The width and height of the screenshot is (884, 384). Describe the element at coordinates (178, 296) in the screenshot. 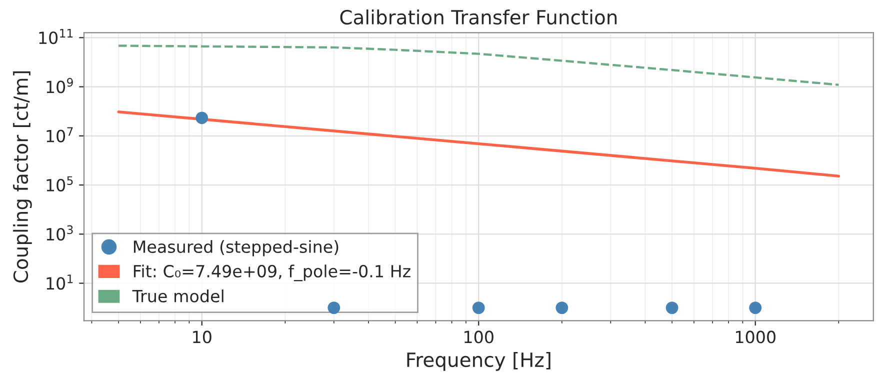

I see `legend-label: True model` at that location.